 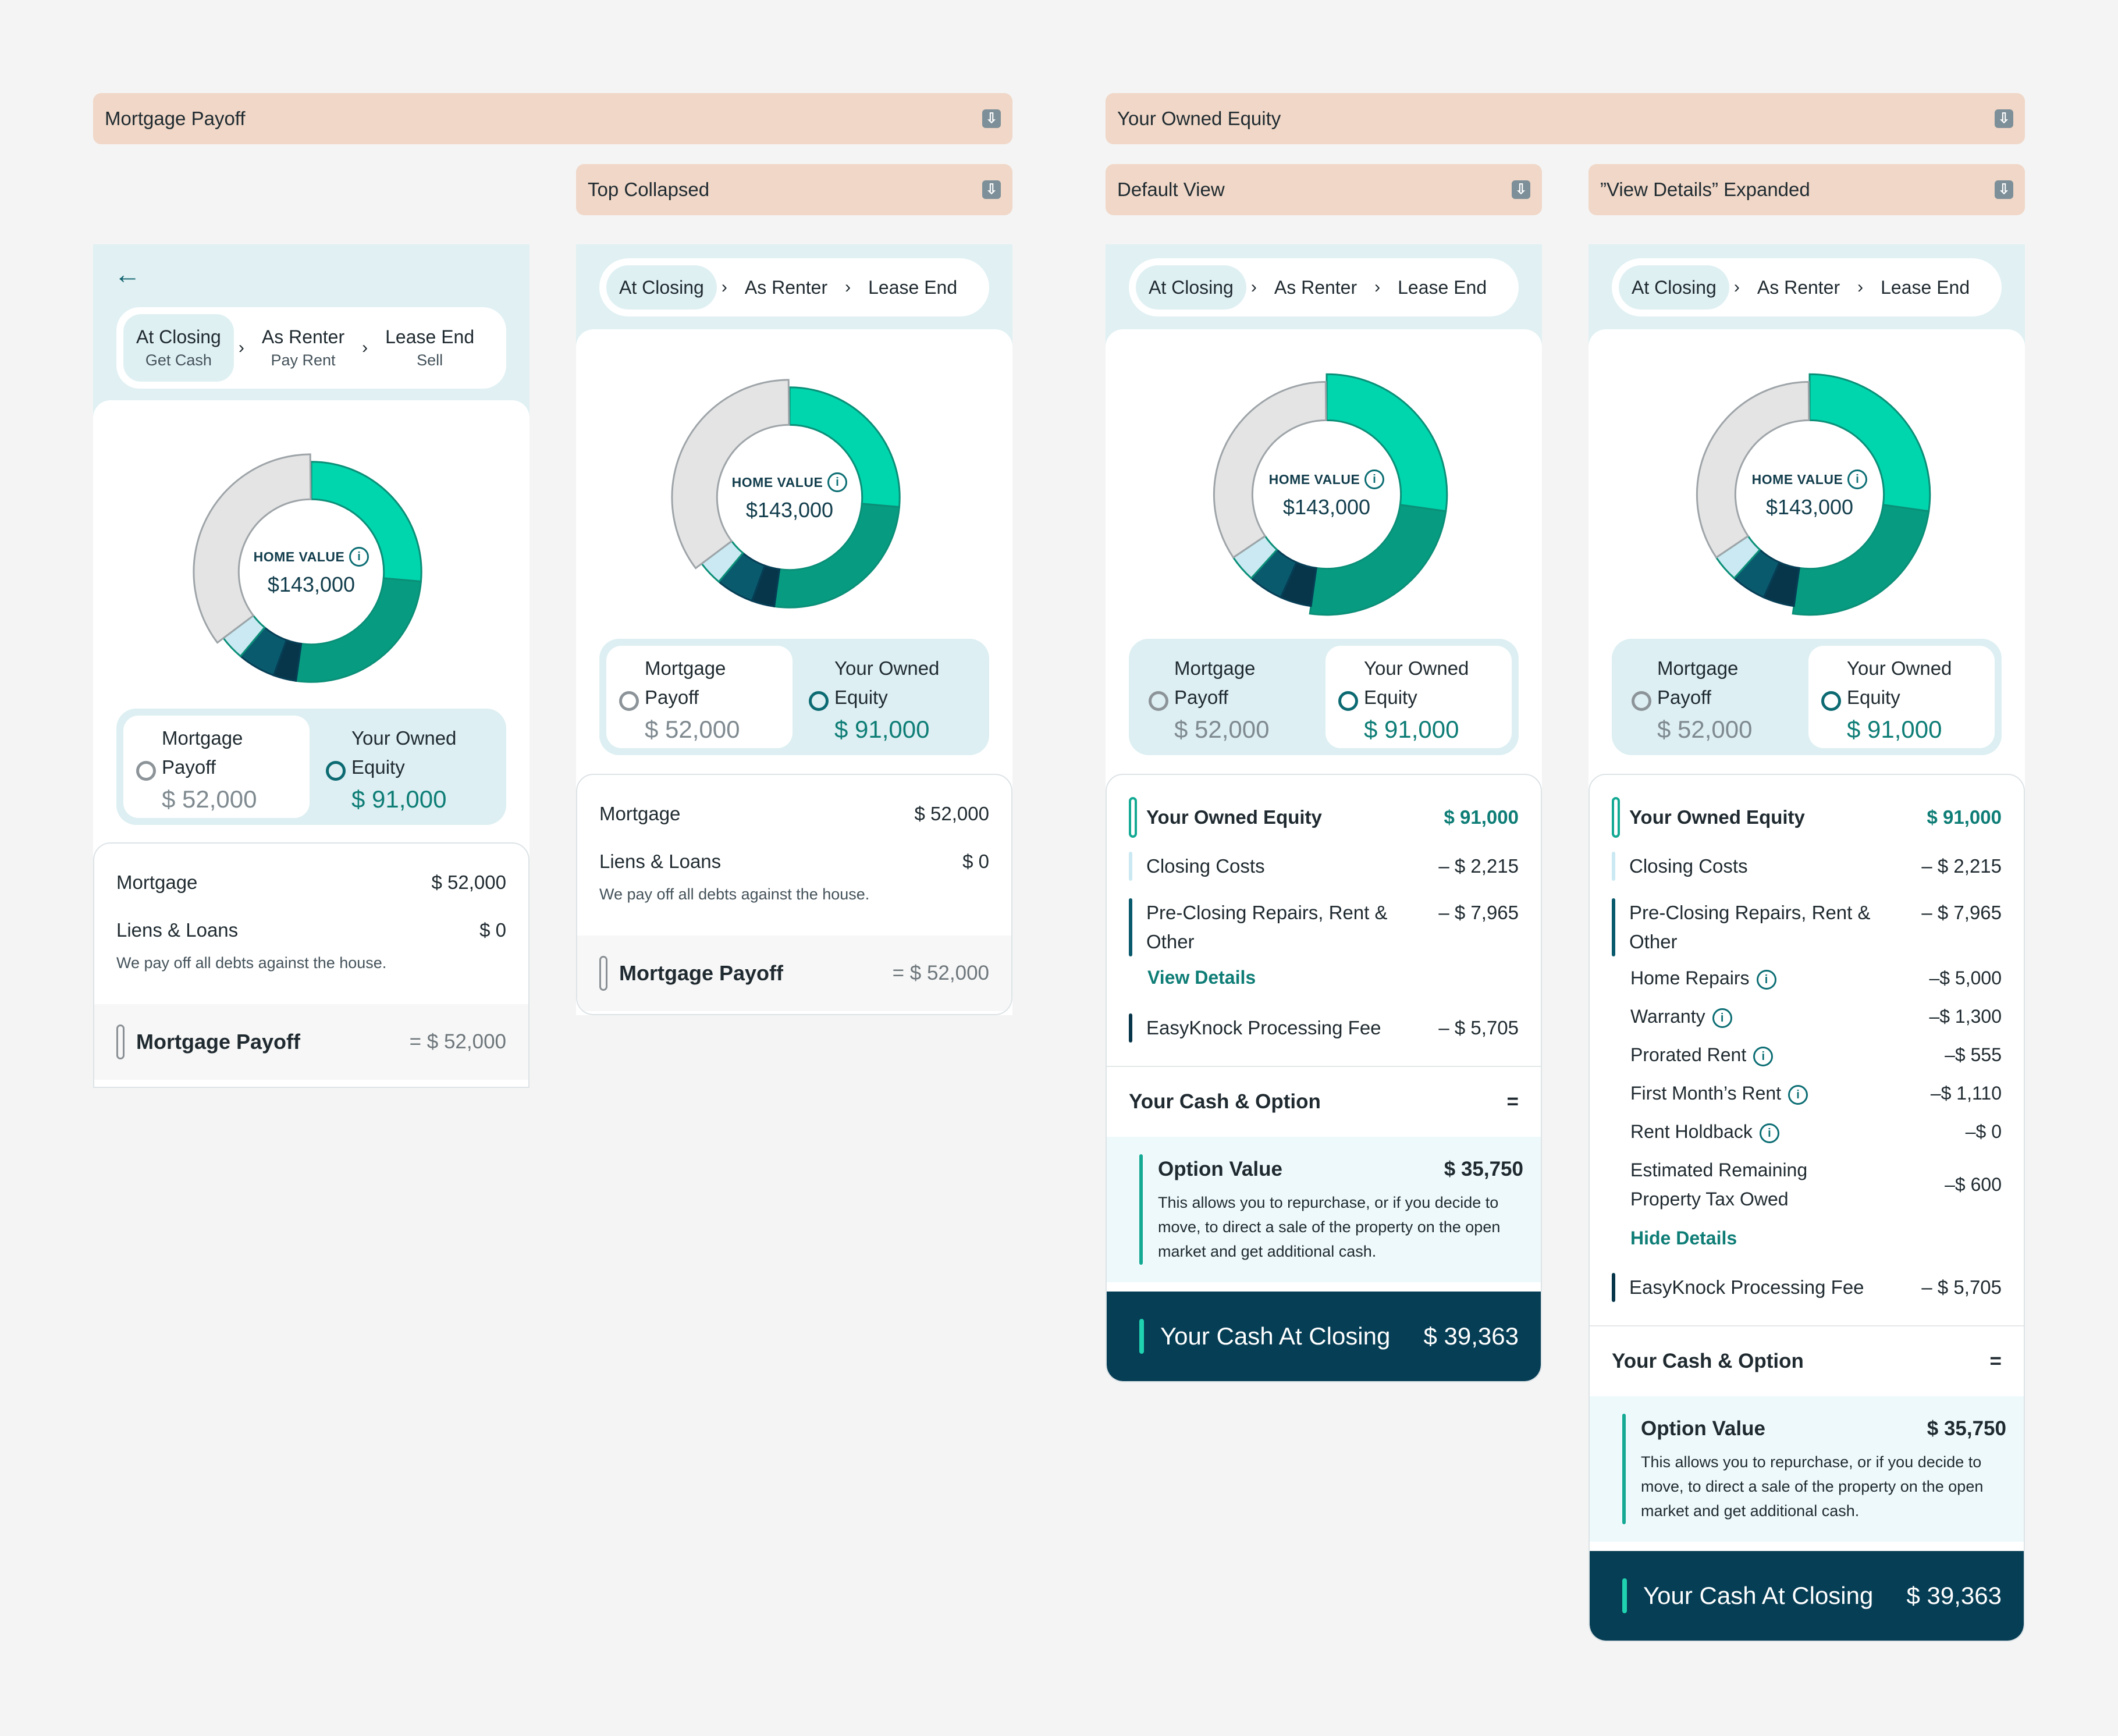 I want to click on tab-as-renter: As Renter Pay Rent, so click(x=303, y=348).